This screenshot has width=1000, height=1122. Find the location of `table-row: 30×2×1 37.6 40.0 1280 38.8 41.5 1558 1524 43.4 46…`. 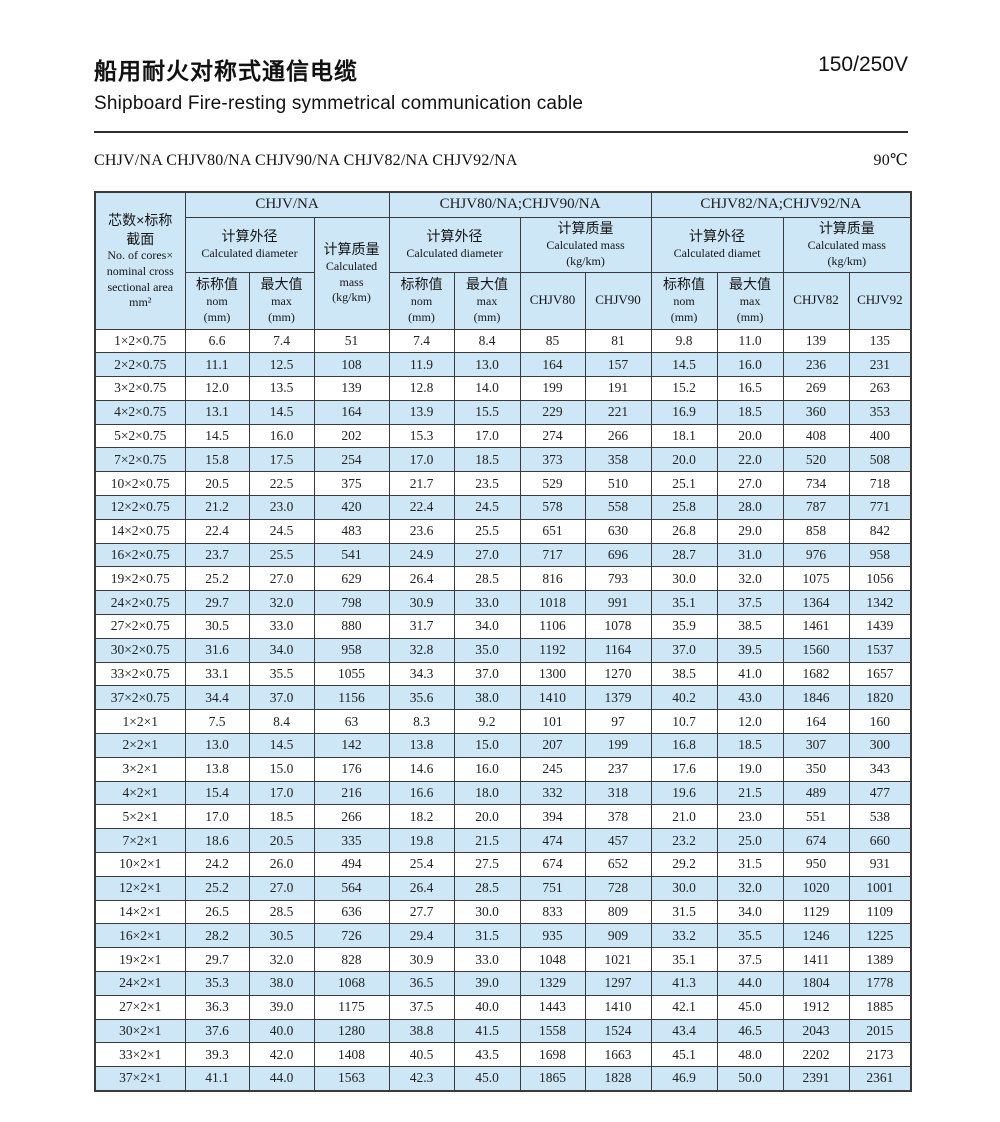

table-row: 30×2×1 37.6 40.0 1280 38.8 41.5 1558 1524 43.4 46… is located at coordinates (503, 1031).